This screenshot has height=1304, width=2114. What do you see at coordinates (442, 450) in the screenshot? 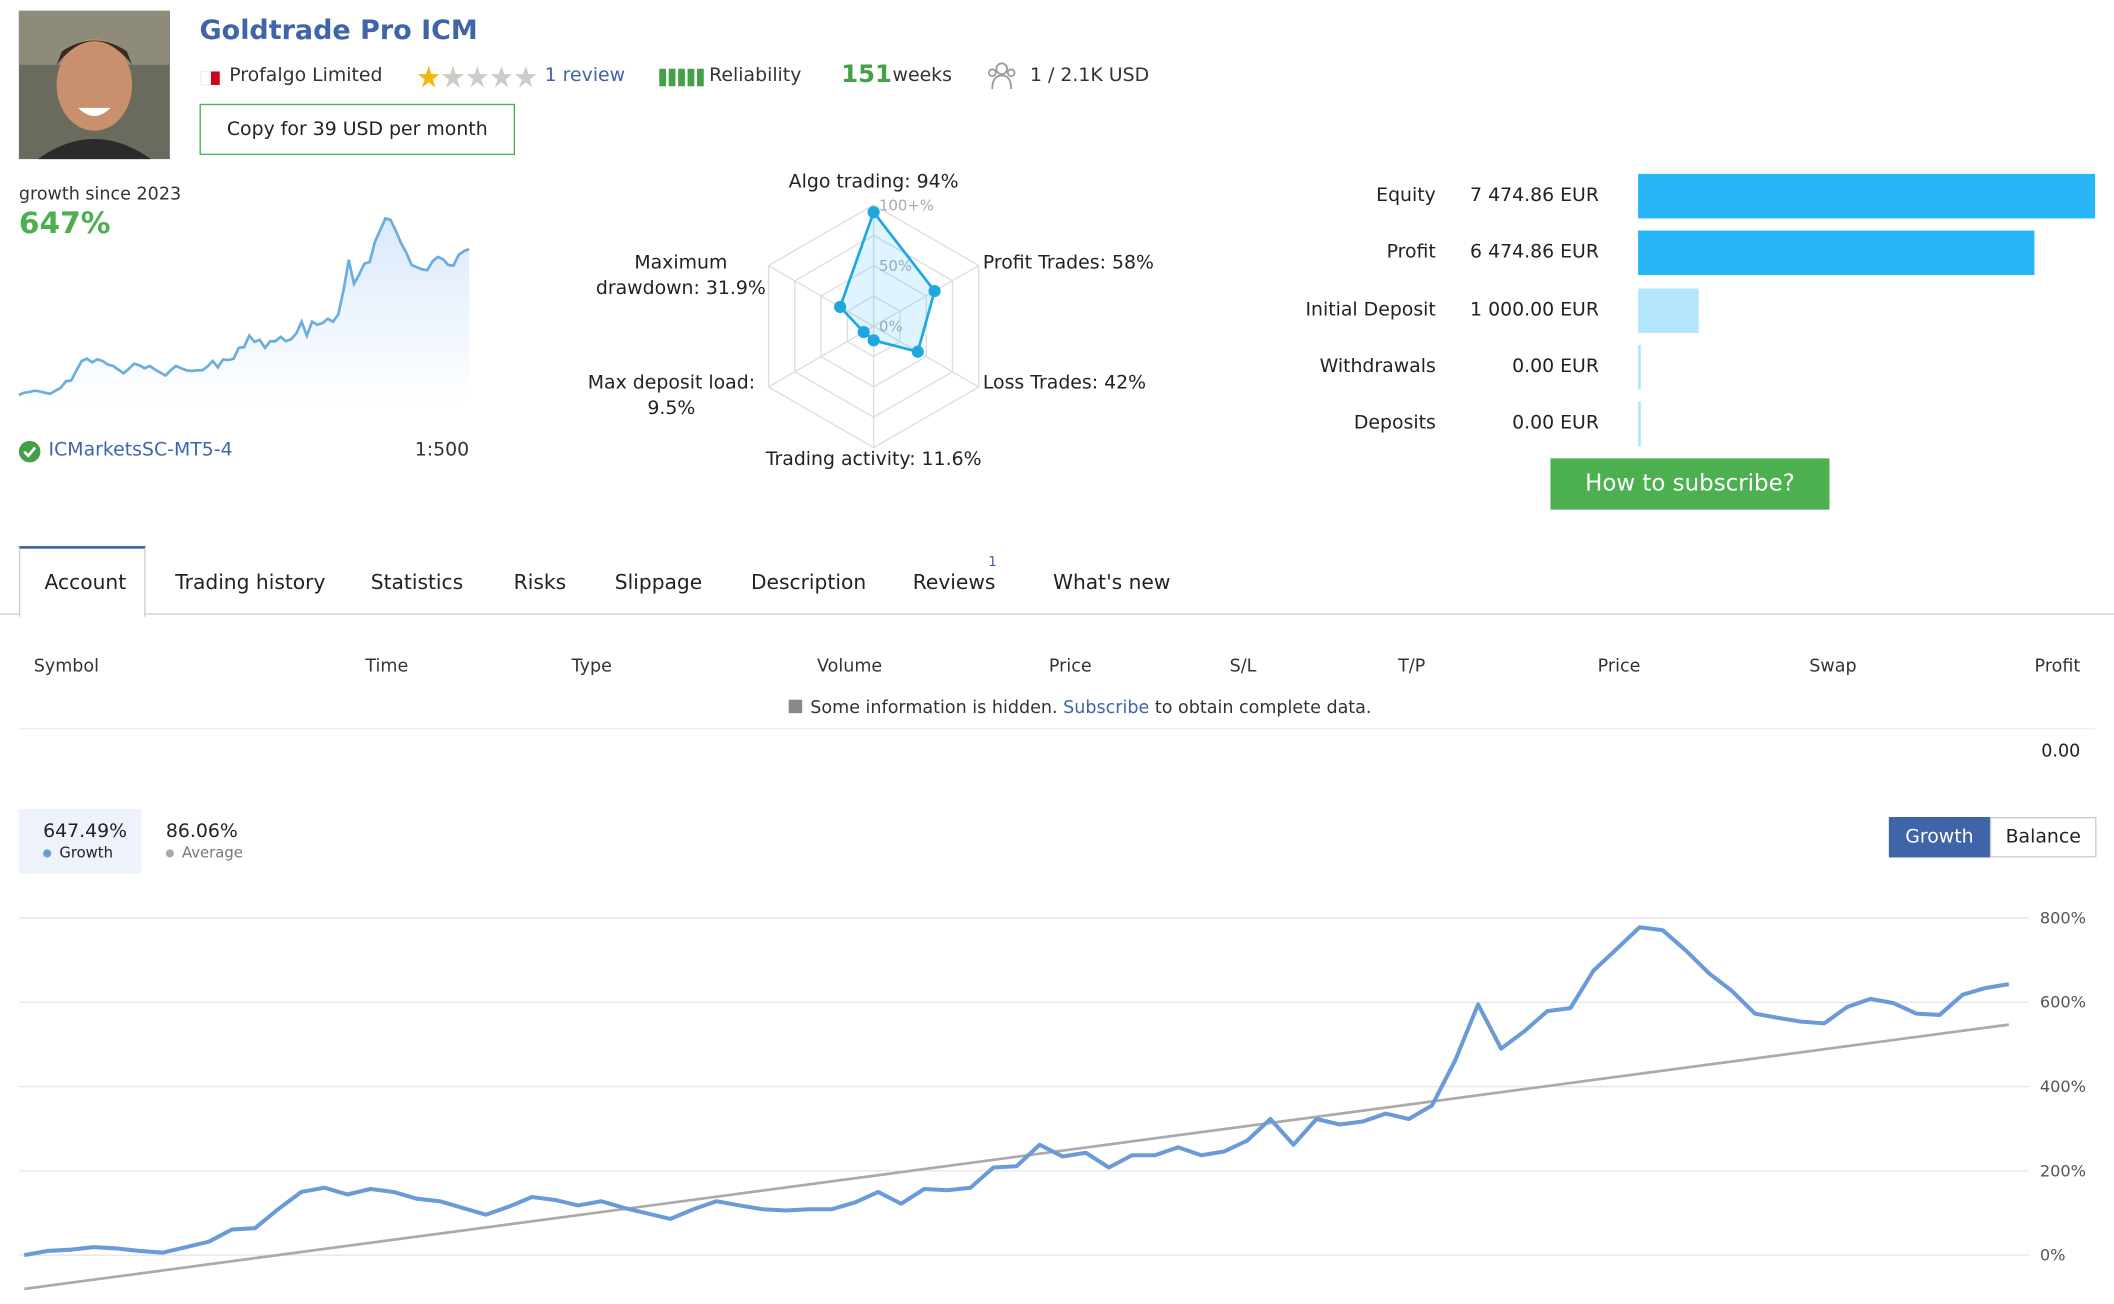
I see `leverage: 1:500` at bounding box center [442, 450].